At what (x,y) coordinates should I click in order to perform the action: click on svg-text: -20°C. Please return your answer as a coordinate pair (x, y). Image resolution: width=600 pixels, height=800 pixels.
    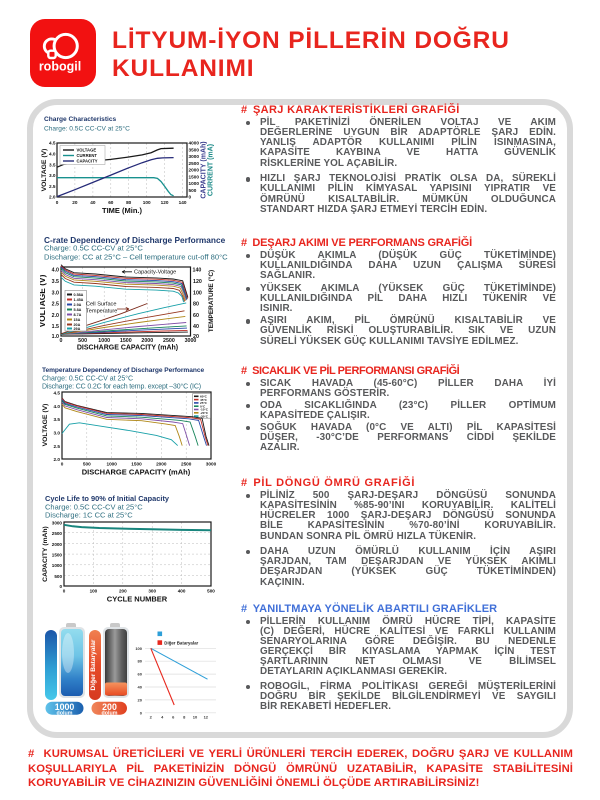
    Looking at the image, I should click on (204, 413).